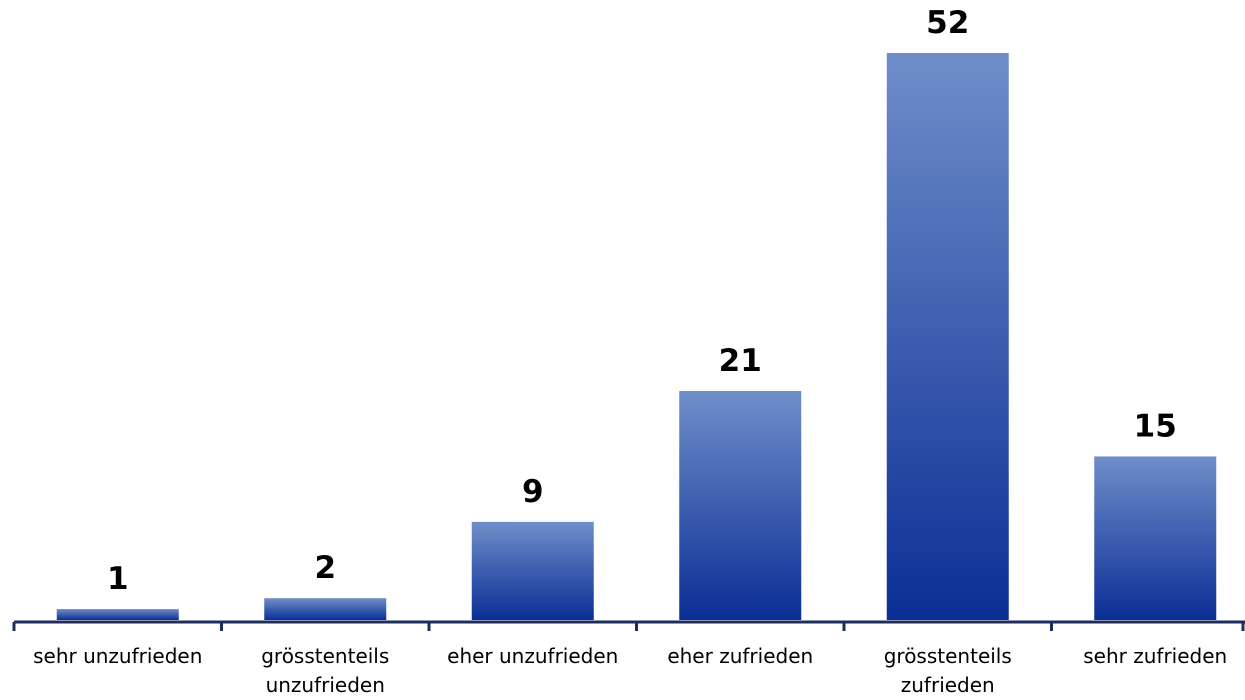  What do you see at coordinates (1155, 656) in the screenshot?
I see `x-tick-label: sehr zufrieden` at bounding box center [1155, 656].